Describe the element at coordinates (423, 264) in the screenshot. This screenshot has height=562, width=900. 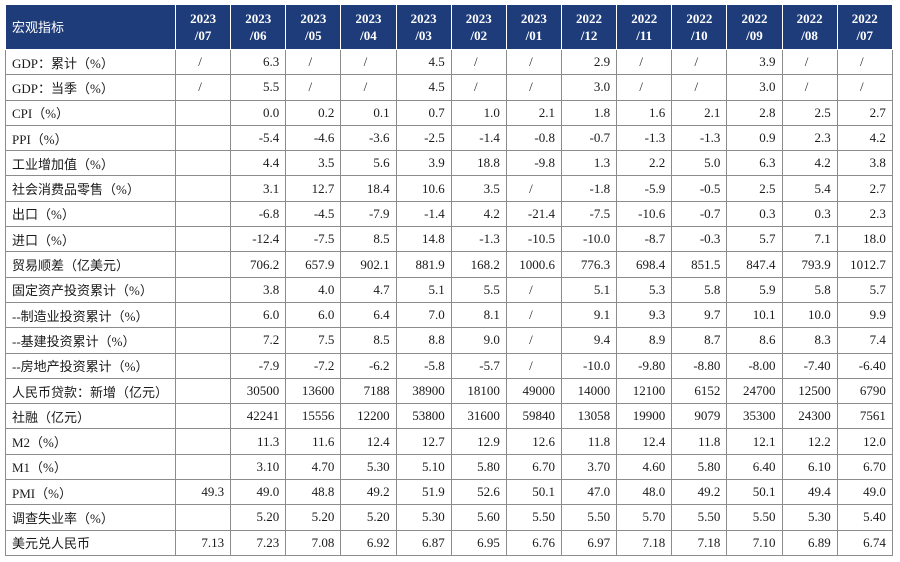
I see `table-cell: 881.9` at that location.